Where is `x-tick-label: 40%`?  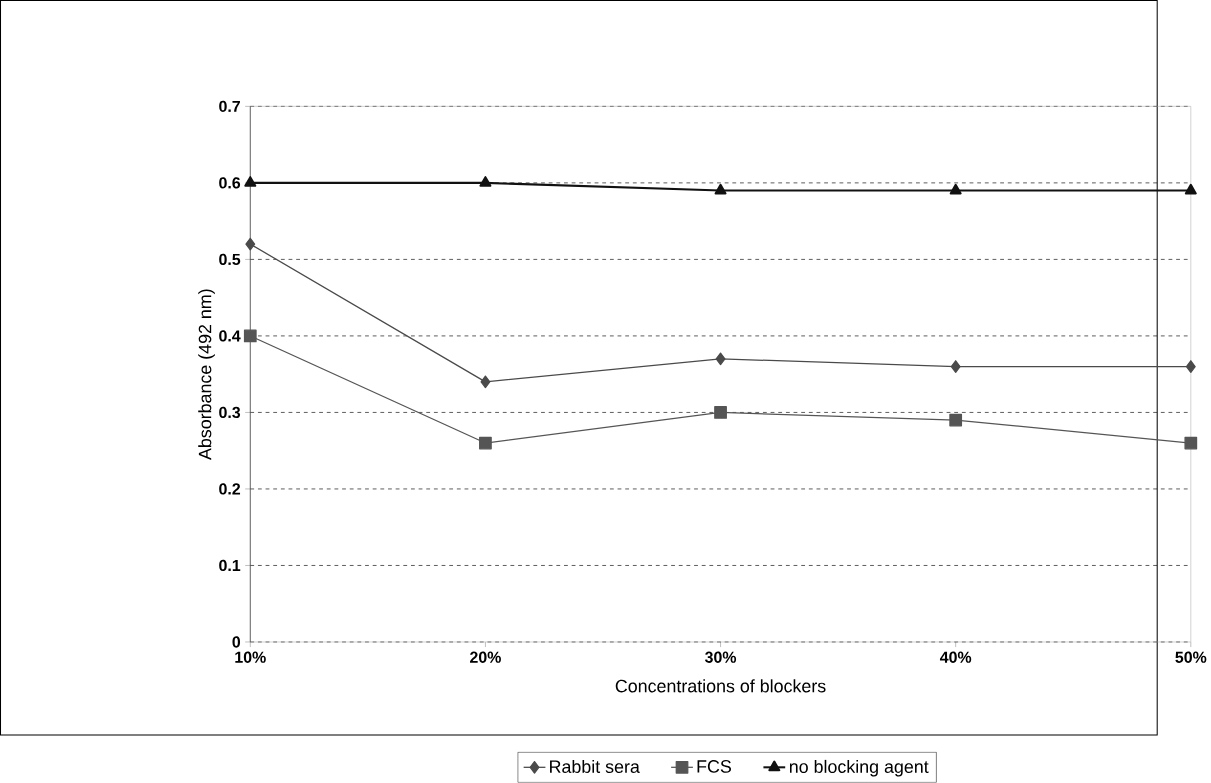 x-tick-label: 40% is located at coordinates (955, 657).